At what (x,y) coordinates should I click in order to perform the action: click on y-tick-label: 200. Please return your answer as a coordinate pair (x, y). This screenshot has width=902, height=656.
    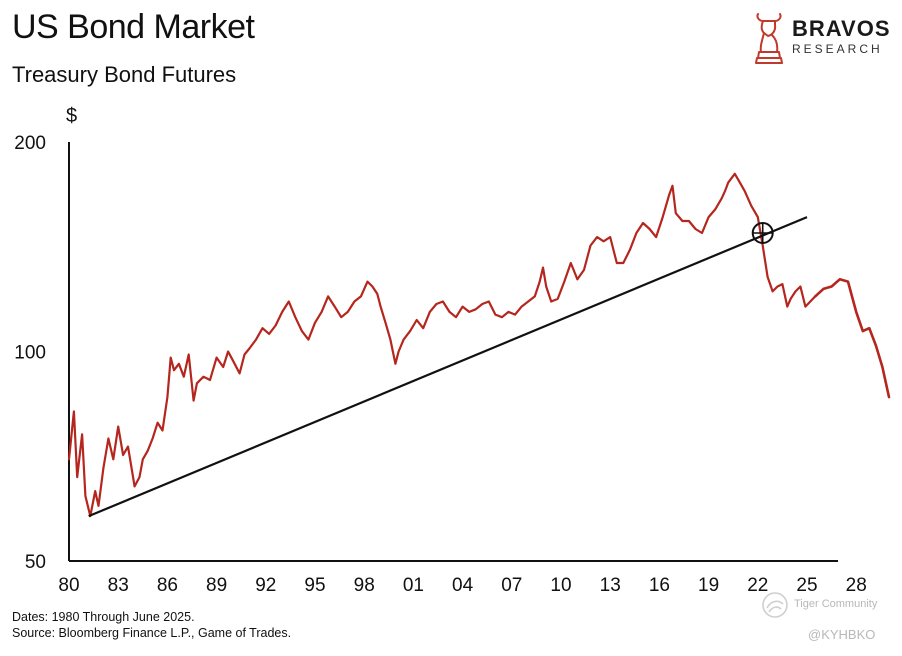
    Looking at the image, I should click on (30, 143).